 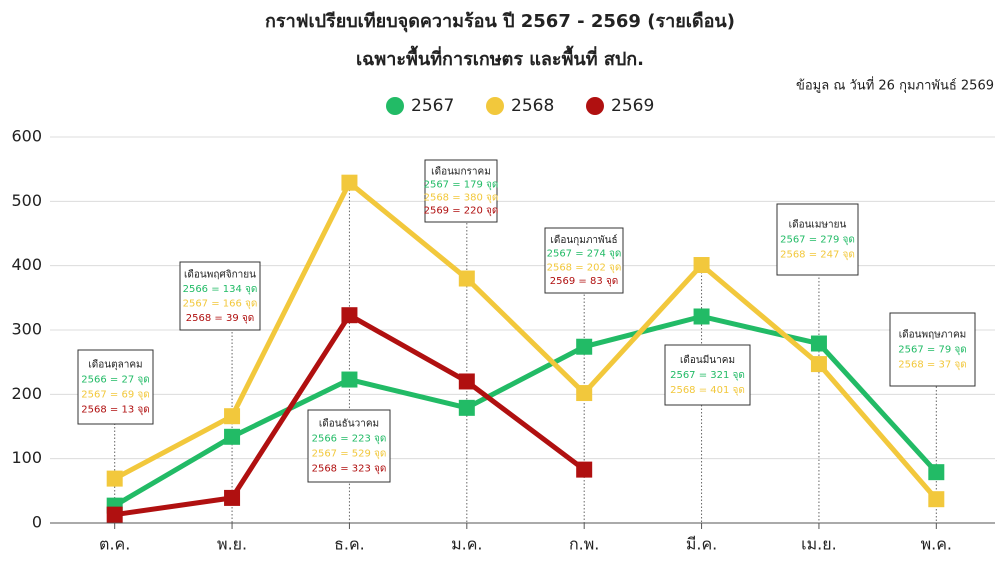 I want to click on annotation-title: เดือนพฤศจิกายน, so click(x=220, y=274).